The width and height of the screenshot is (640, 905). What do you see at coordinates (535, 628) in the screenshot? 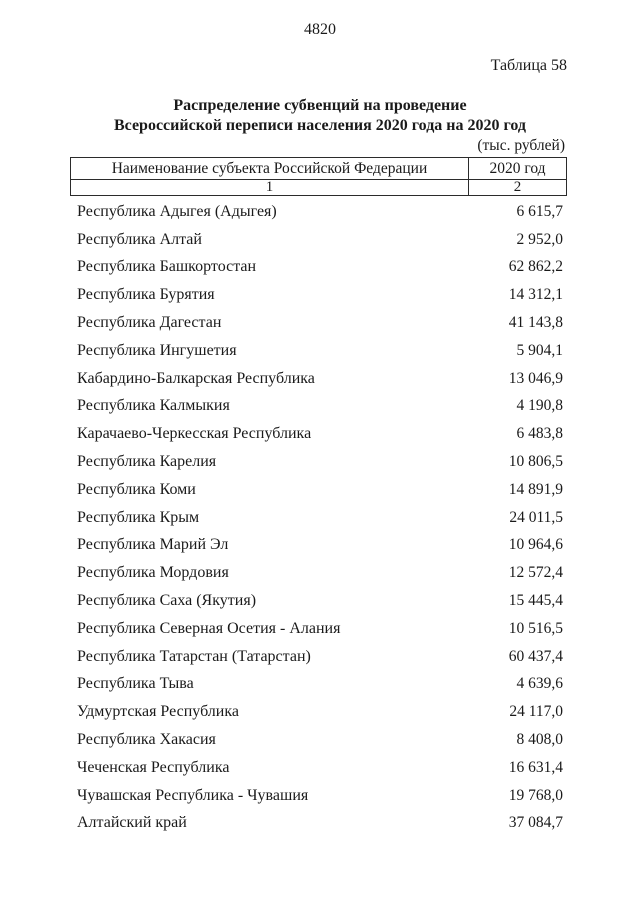
I see `subvention-amount: 10 516,5` at bounding box center [535, 628].